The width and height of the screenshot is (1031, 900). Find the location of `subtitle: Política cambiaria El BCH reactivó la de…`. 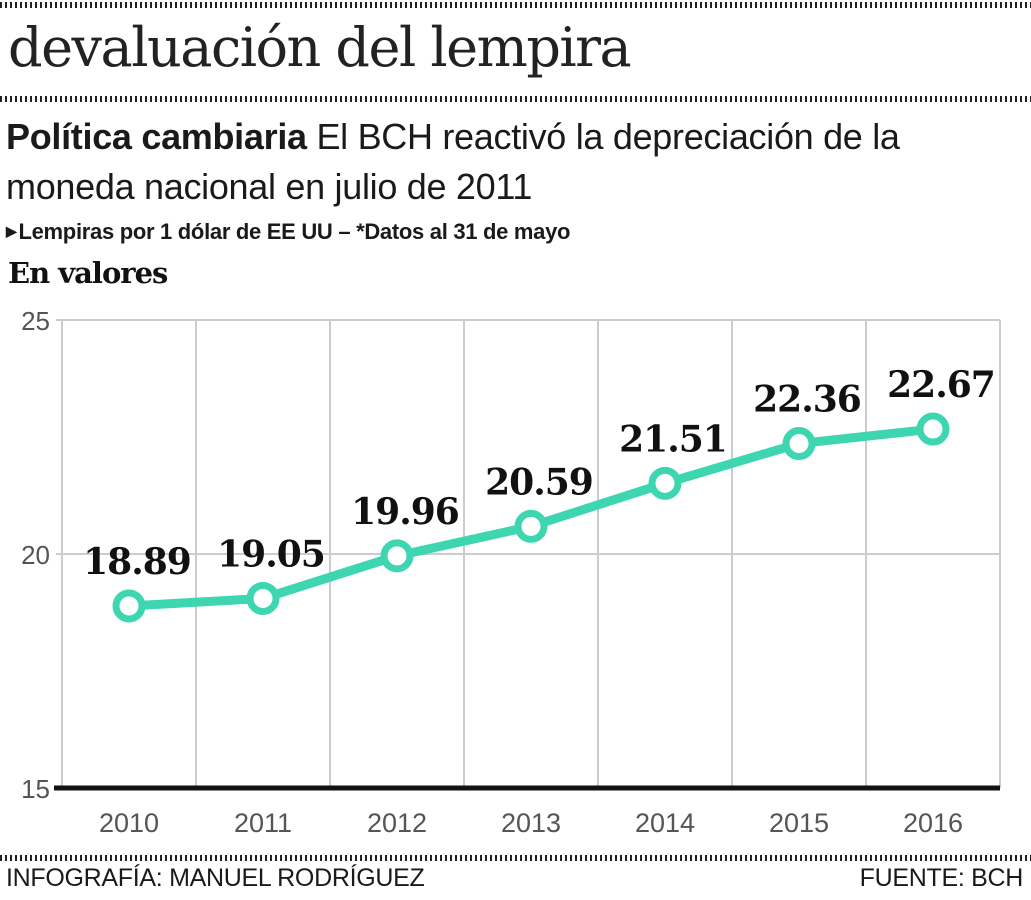

subtitle: Política cambiaria El BCH reactivó la de… is located at coordinates (516, 162).